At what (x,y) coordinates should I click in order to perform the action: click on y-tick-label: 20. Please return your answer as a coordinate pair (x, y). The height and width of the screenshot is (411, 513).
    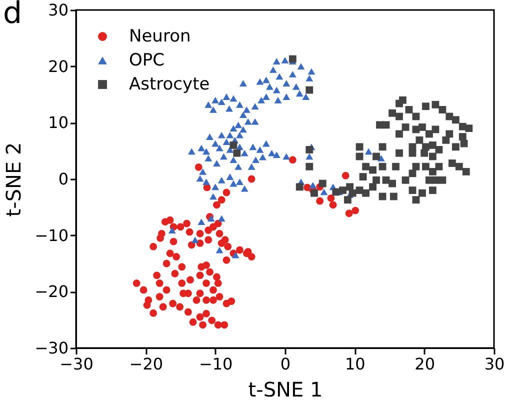
    Looking at the image, I should click on (58, 66).